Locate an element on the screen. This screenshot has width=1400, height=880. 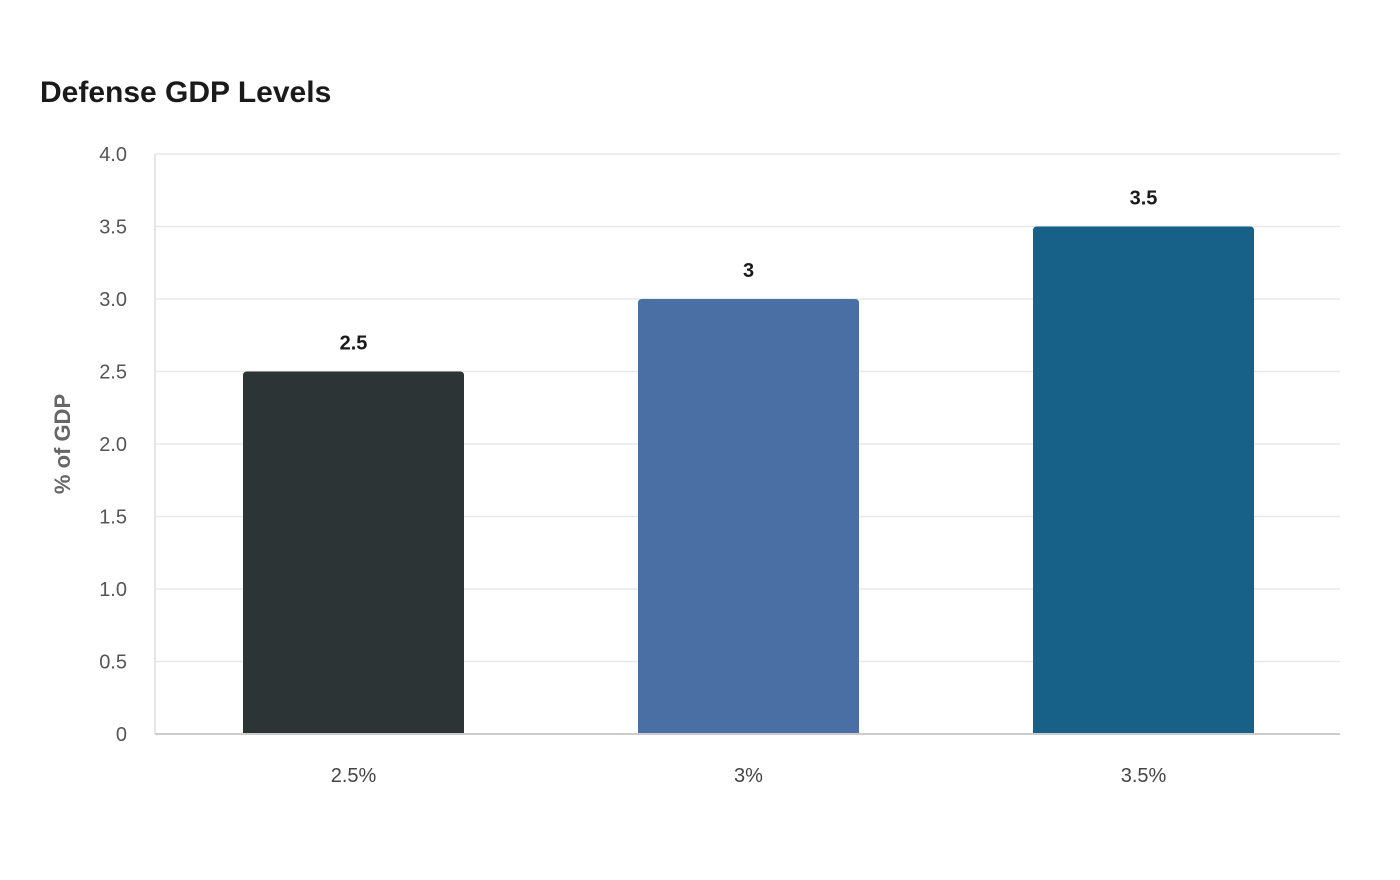
y-tick-label: 0 is located at coordinates (121, 735).